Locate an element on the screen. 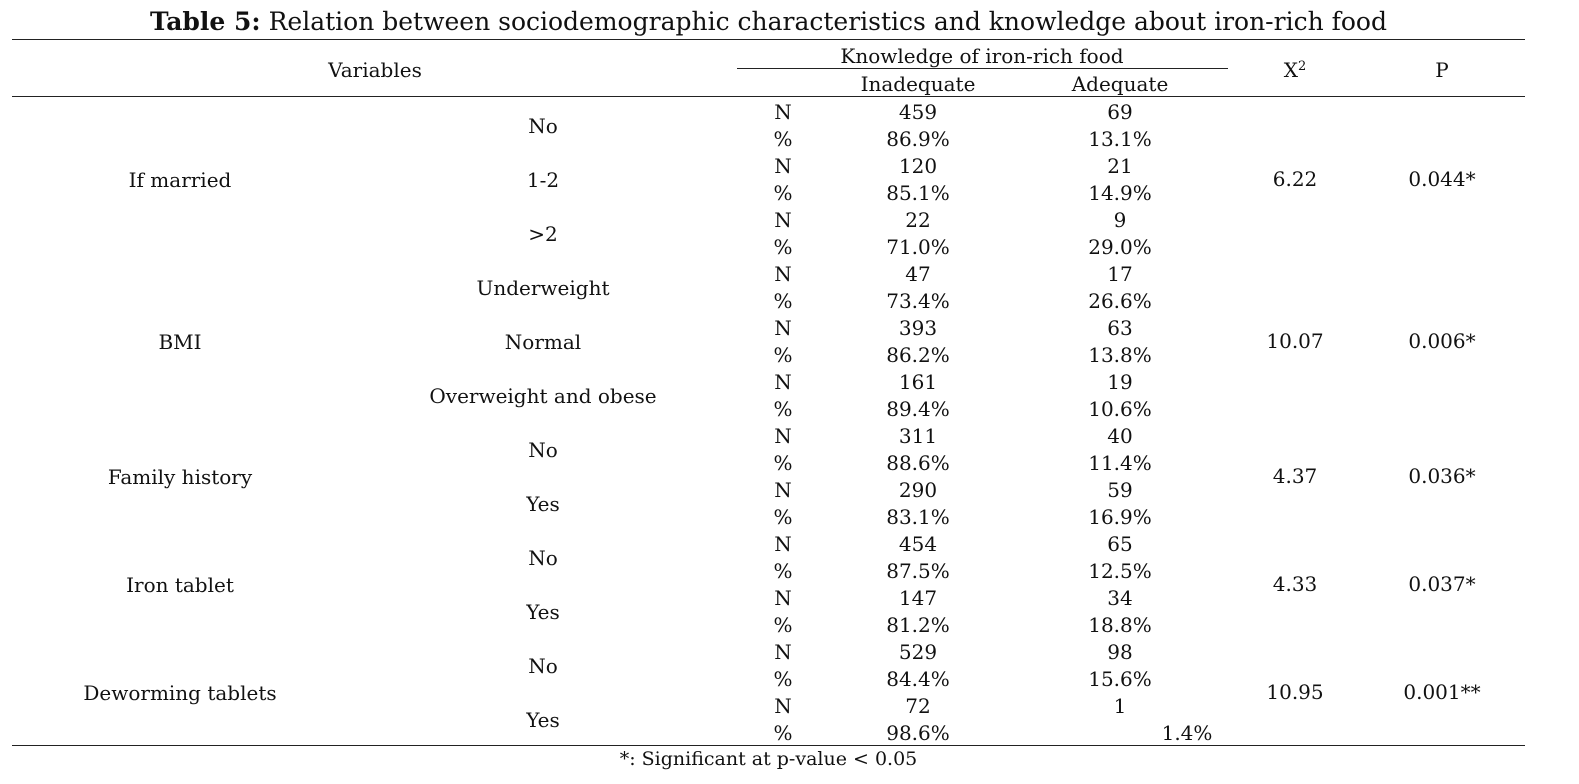 Image resolution: width=1579 pixels, height=784 pixels. chi-square-value: 4.33 is located at coordinates (1295, 583).